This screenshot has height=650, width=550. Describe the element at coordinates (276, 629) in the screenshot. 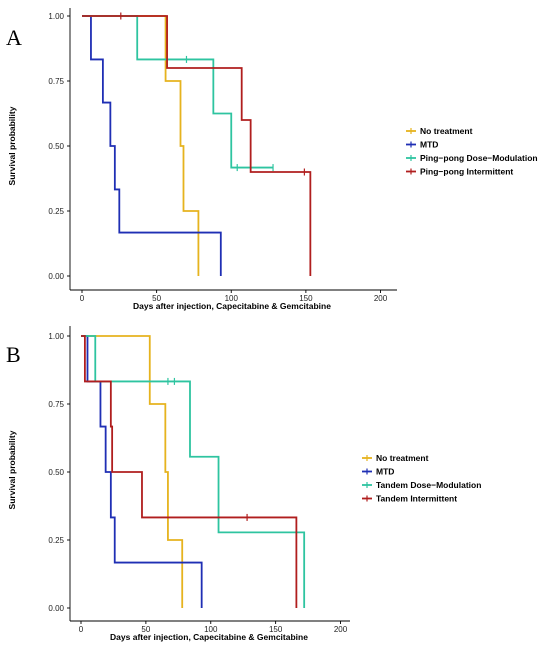

I see `panel-b-x-tick-label: 150` at that location.